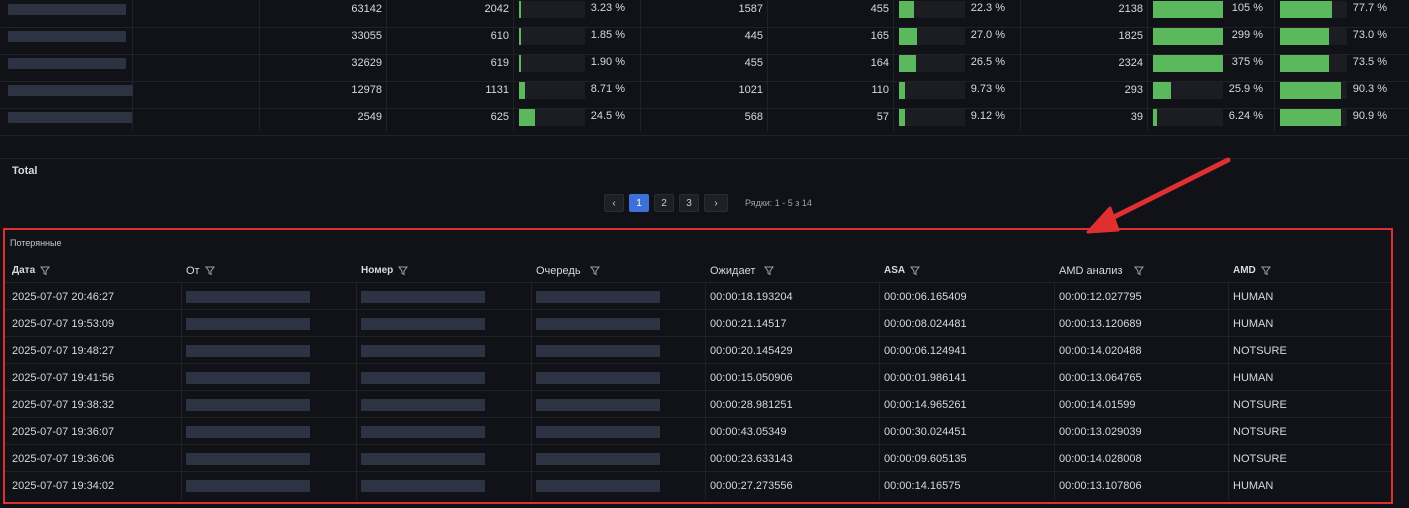 The width and height of the screenshot is (1409, 508). I want to click on header-date: Дата, so click(31, 270).